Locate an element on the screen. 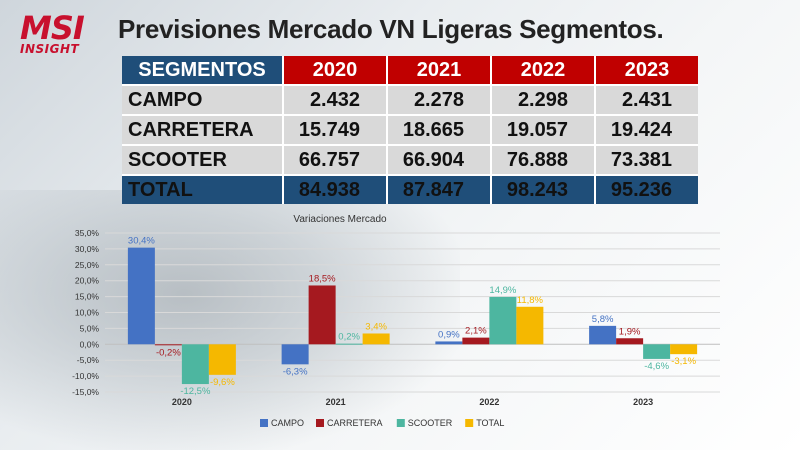  logo: MSI INSIGHT is located at coordinates (60, 37).